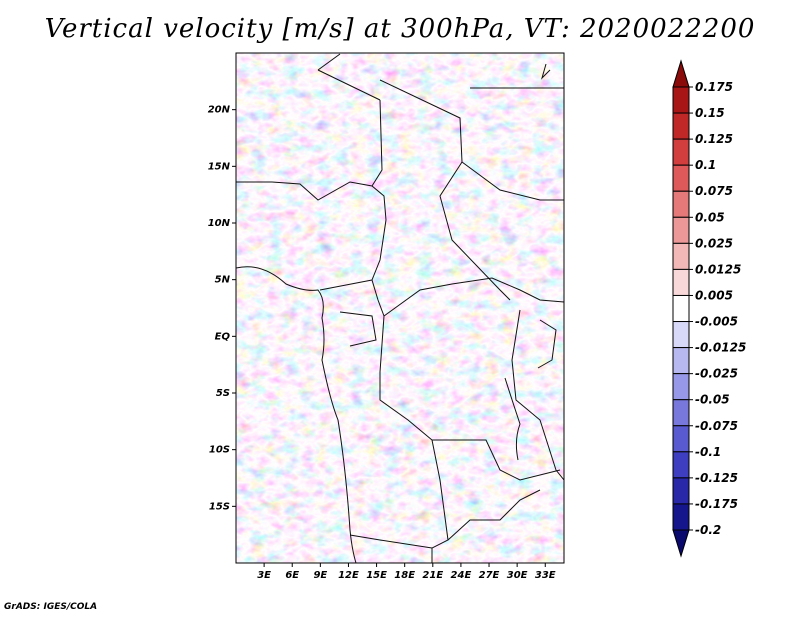  I want to click on lat-label: 15S, so click(219, 506).